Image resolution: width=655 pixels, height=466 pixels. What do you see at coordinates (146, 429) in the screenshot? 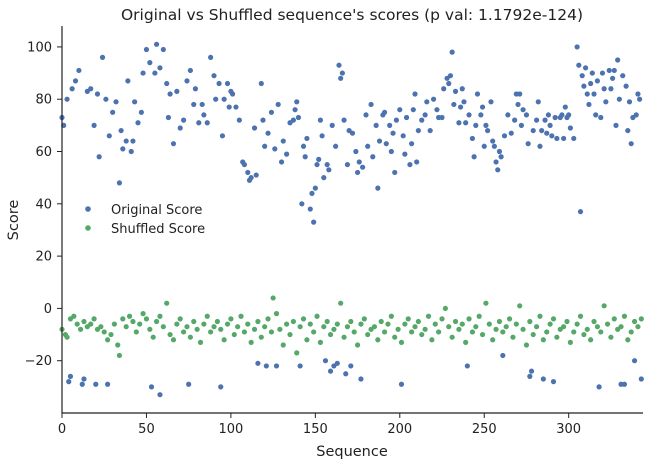
I see `x-tick-label: 50` at bounding box center [146, 429].